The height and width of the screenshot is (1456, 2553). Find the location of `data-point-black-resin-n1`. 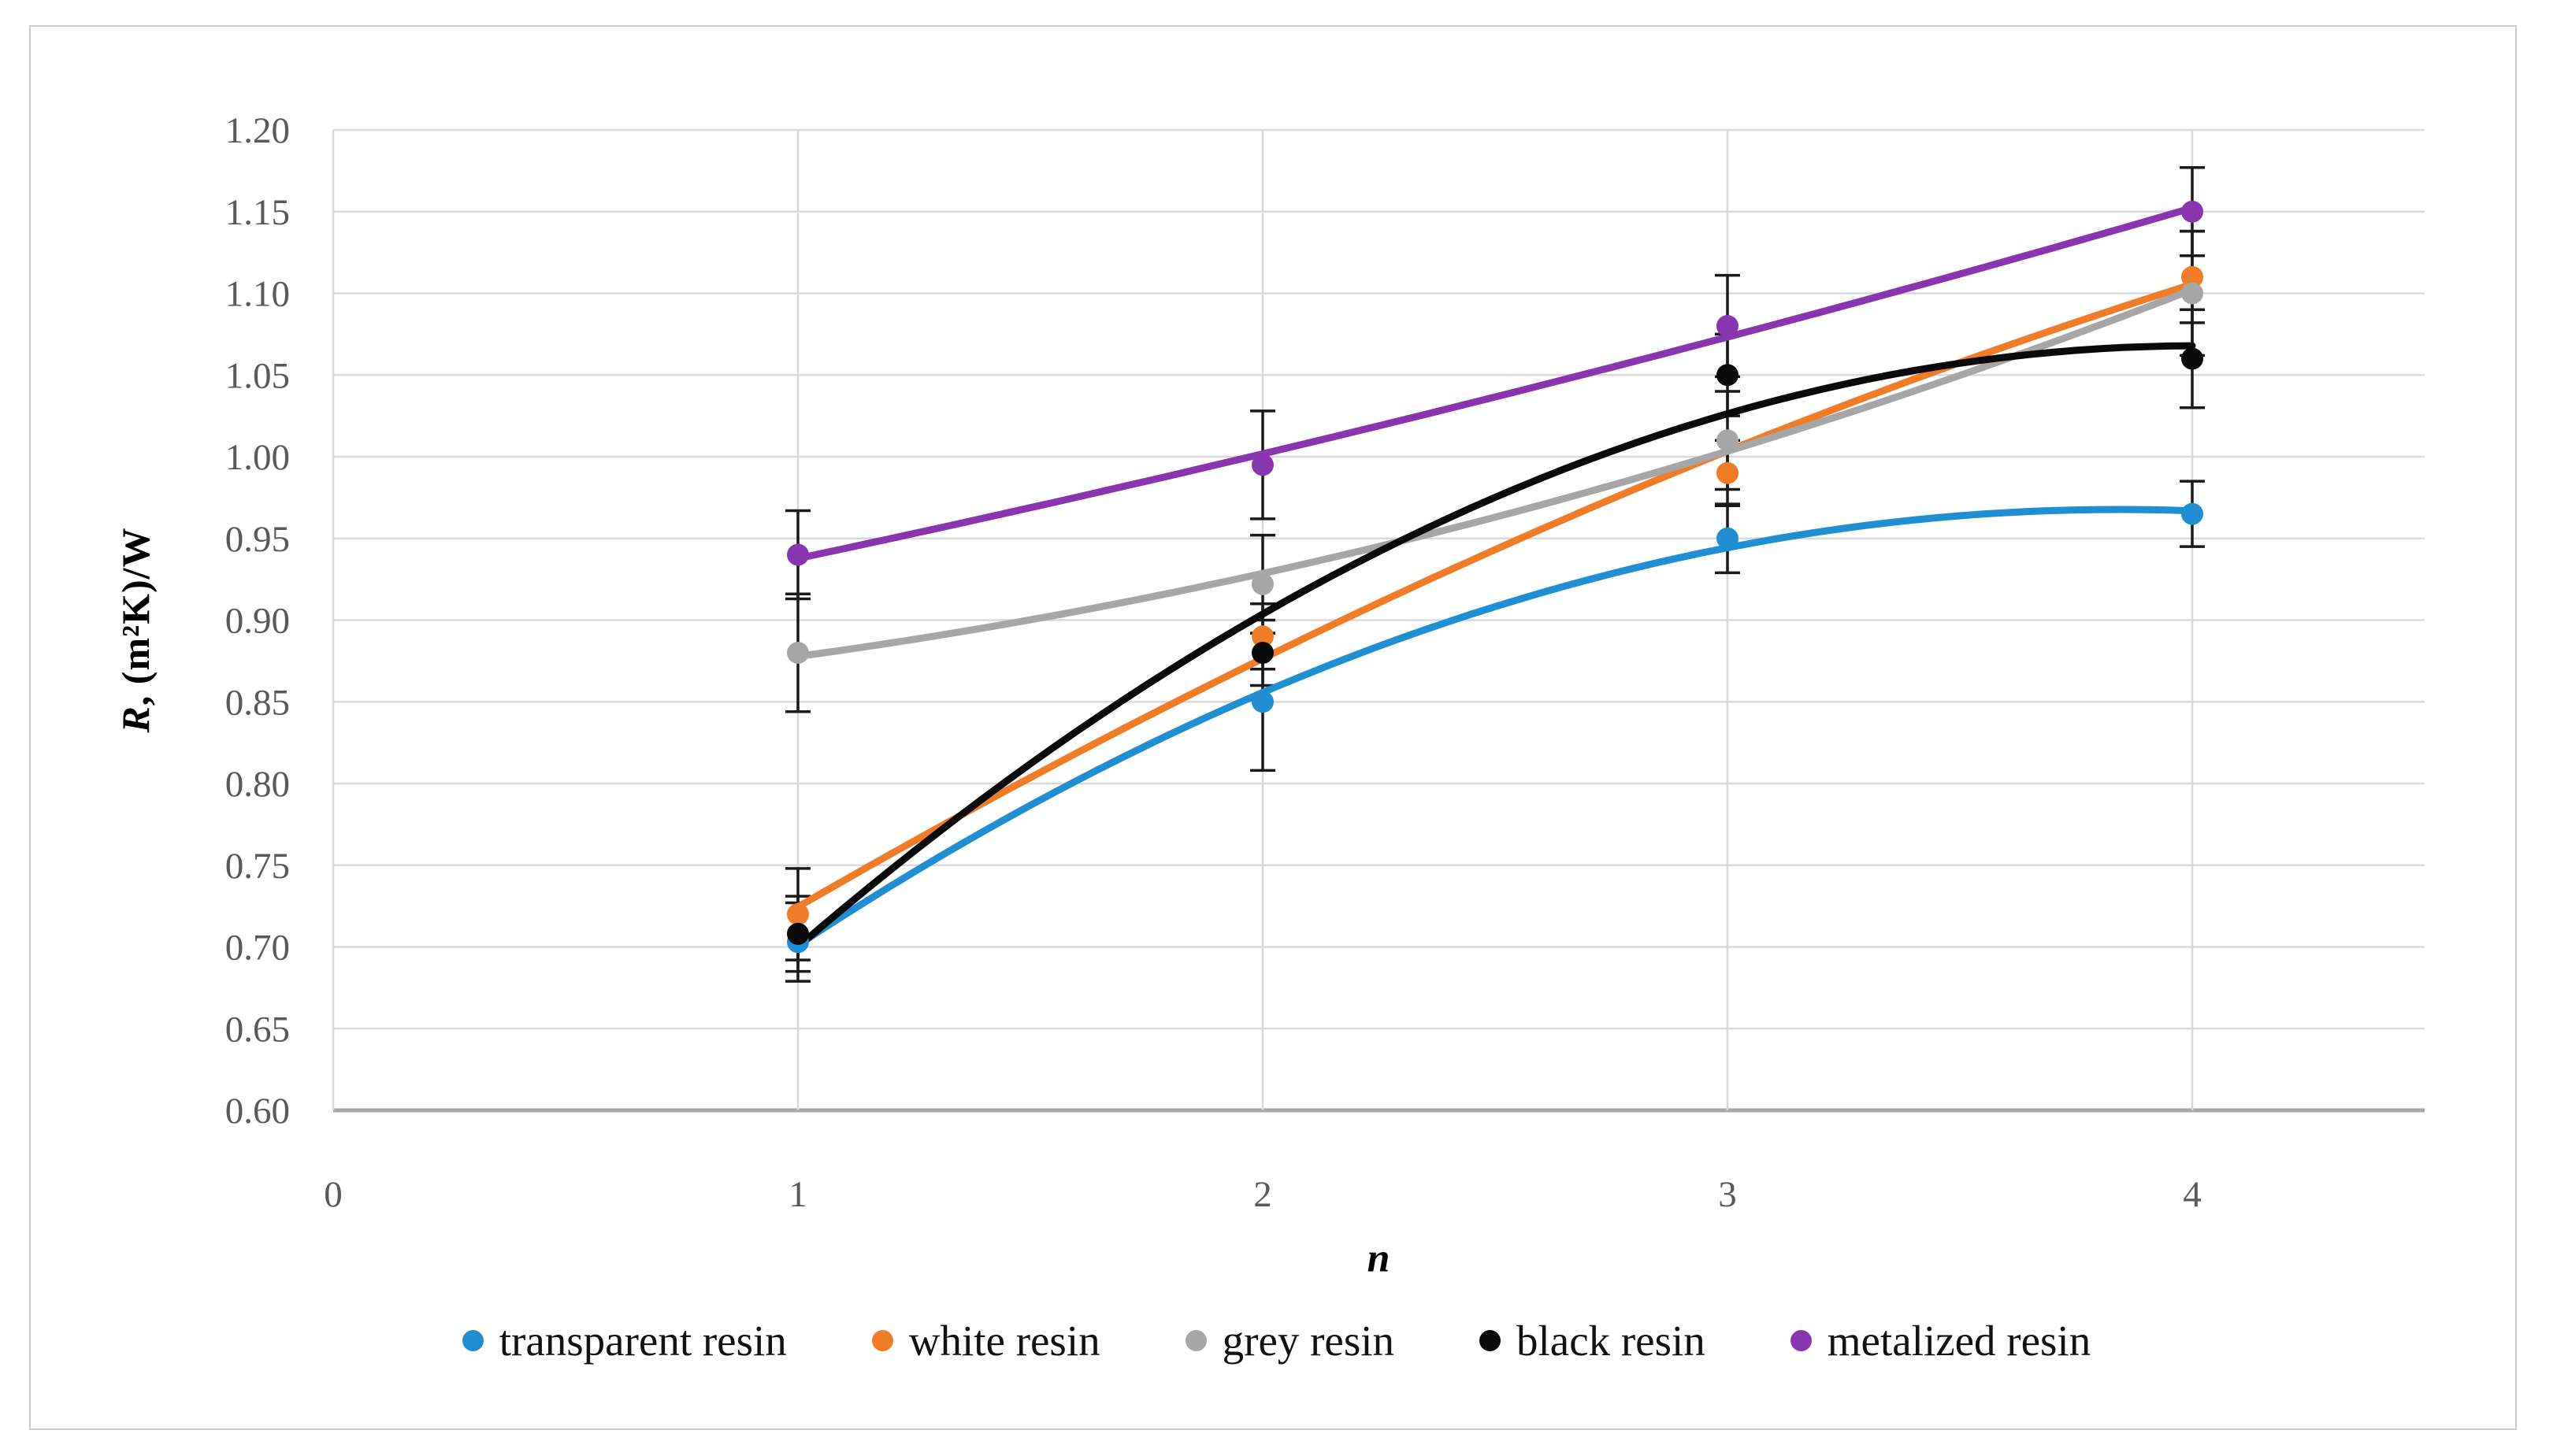

data-point-black-resin-n1 is located at coordinates (798, 934).